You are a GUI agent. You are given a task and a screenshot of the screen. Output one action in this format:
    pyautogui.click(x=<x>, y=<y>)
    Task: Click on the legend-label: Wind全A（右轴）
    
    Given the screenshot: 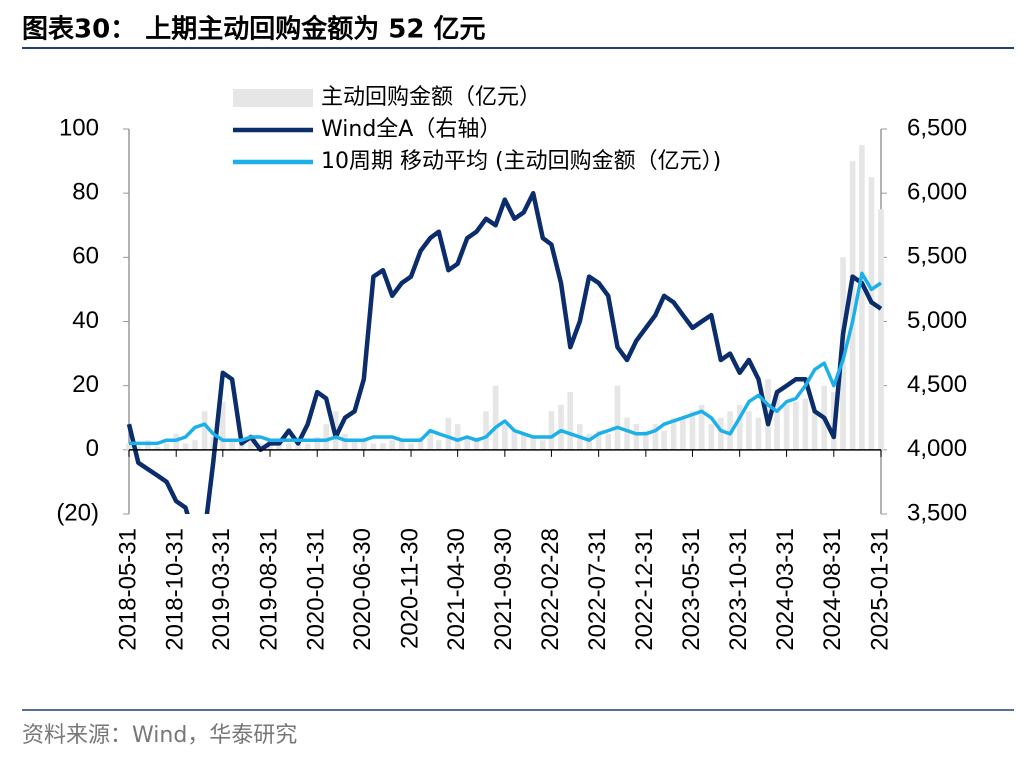 What is the action you would take?
    pyautogui.click(x=411, y=129)
    